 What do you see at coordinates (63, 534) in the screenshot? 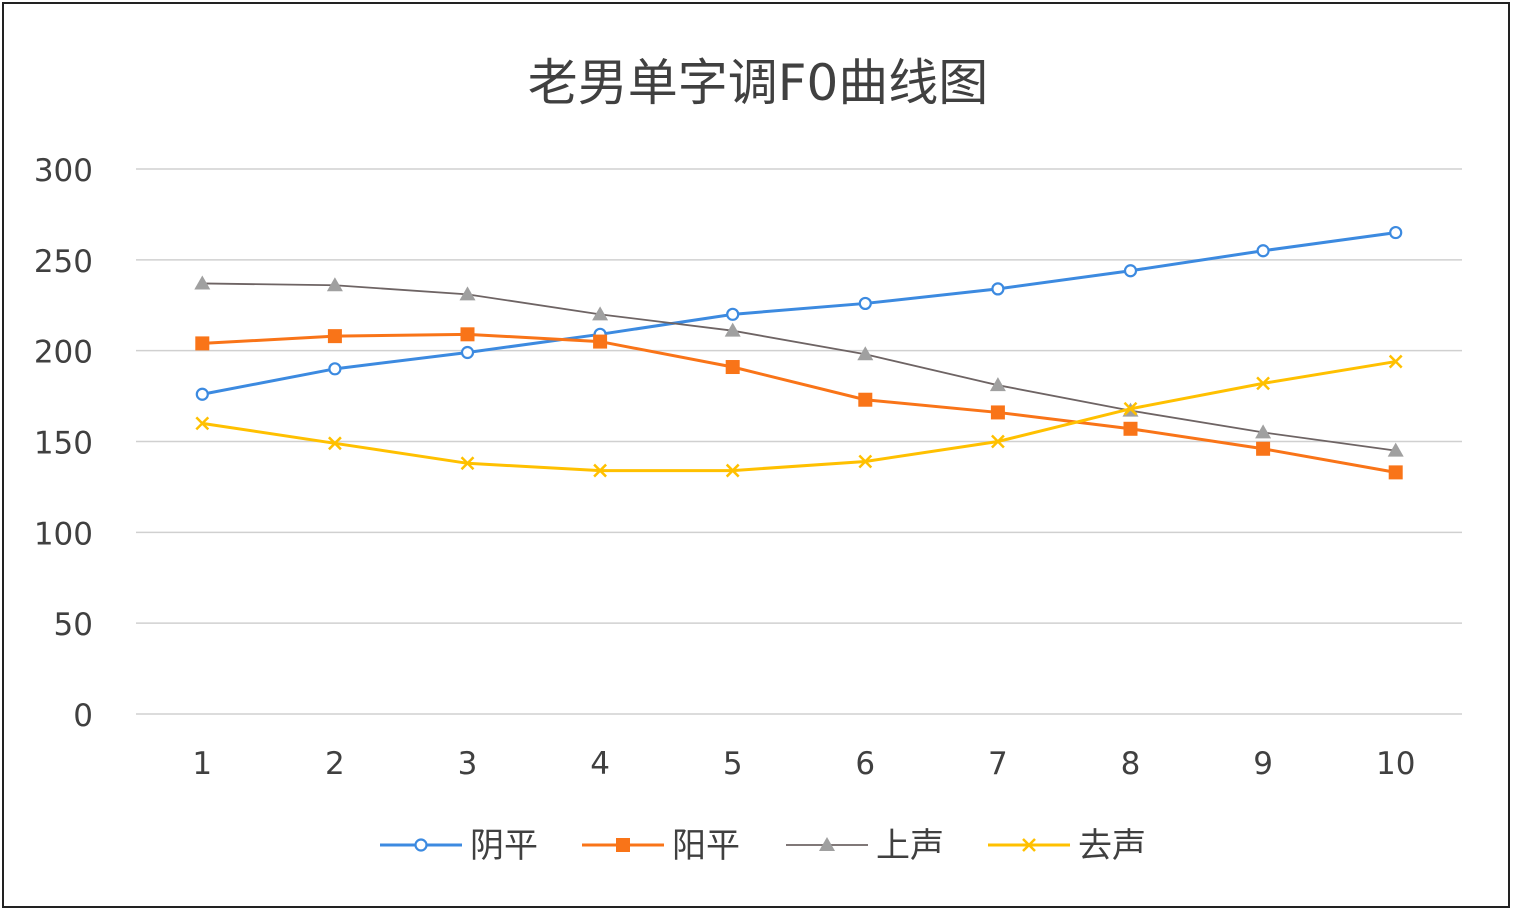
I see `y-tick-label: 100` at bounding box center [63, 534].